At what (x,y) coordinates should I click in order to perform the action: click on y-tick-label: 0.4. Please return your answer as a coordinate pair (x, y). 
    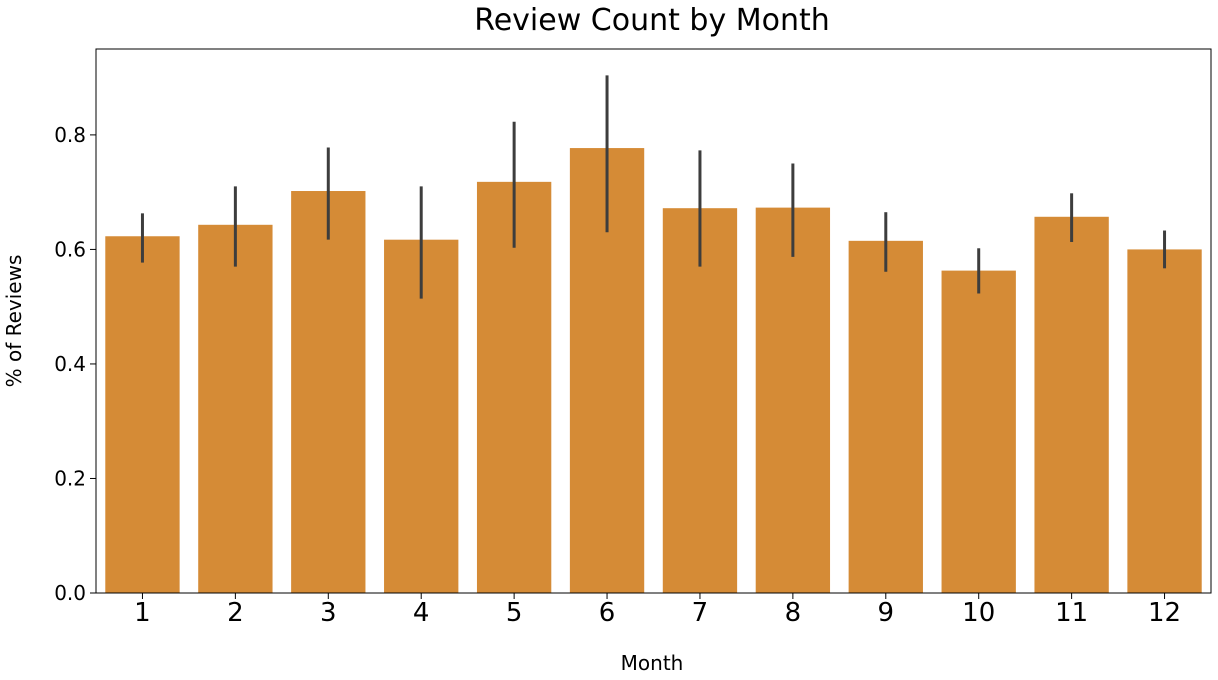
    Looking at the image, I should click on (70, 364).